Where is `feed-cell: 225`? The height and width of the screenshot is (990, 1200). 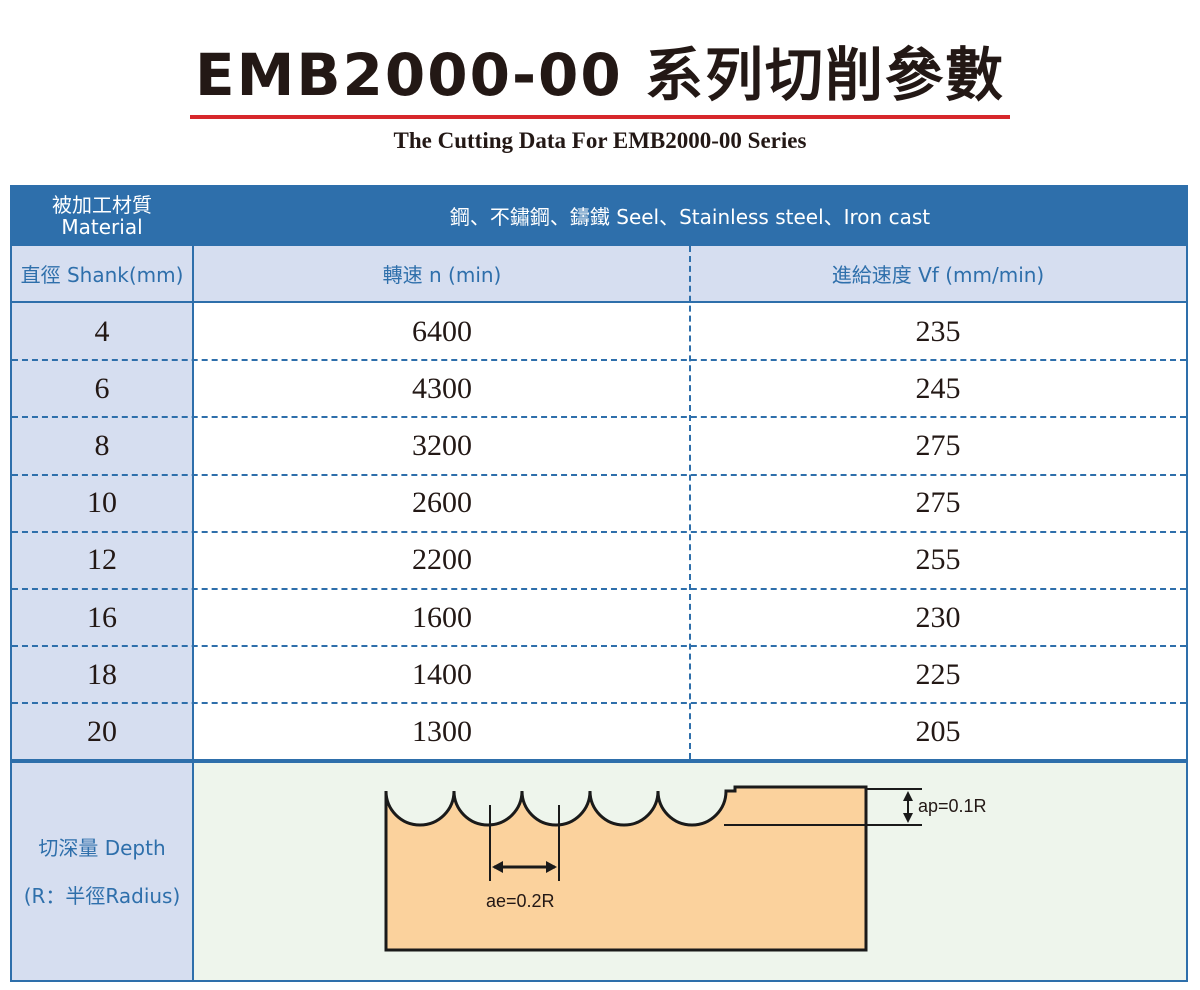 feed-cell: 225 is located at coordinates (938, 674).